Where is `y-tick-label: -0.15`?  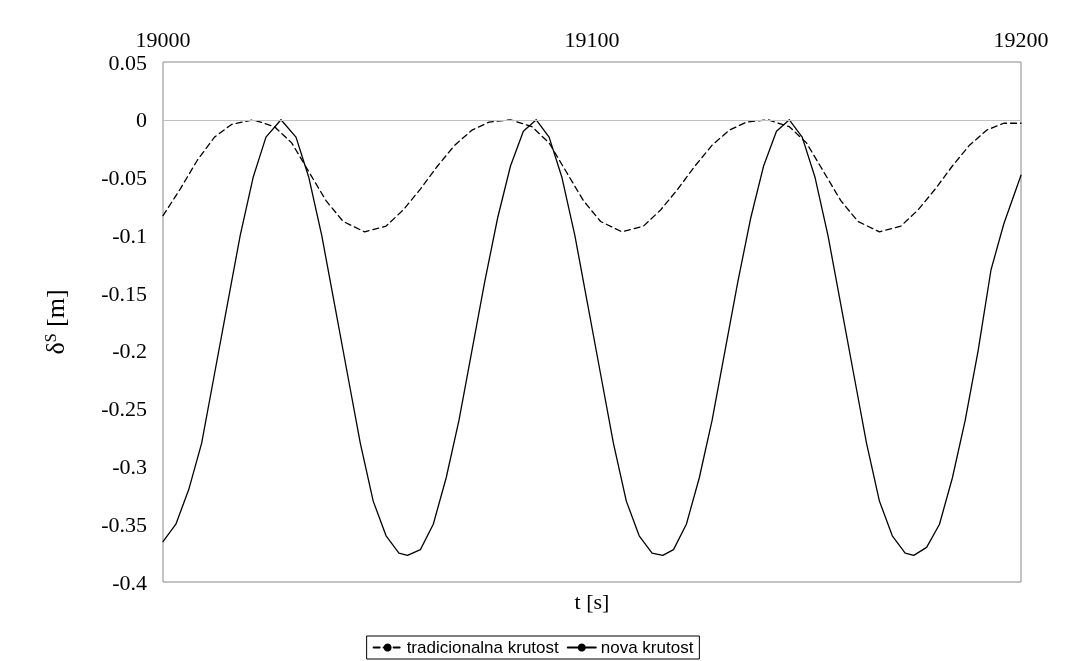 y-tick-label: -0.15 is located at coordinates (124, 293).